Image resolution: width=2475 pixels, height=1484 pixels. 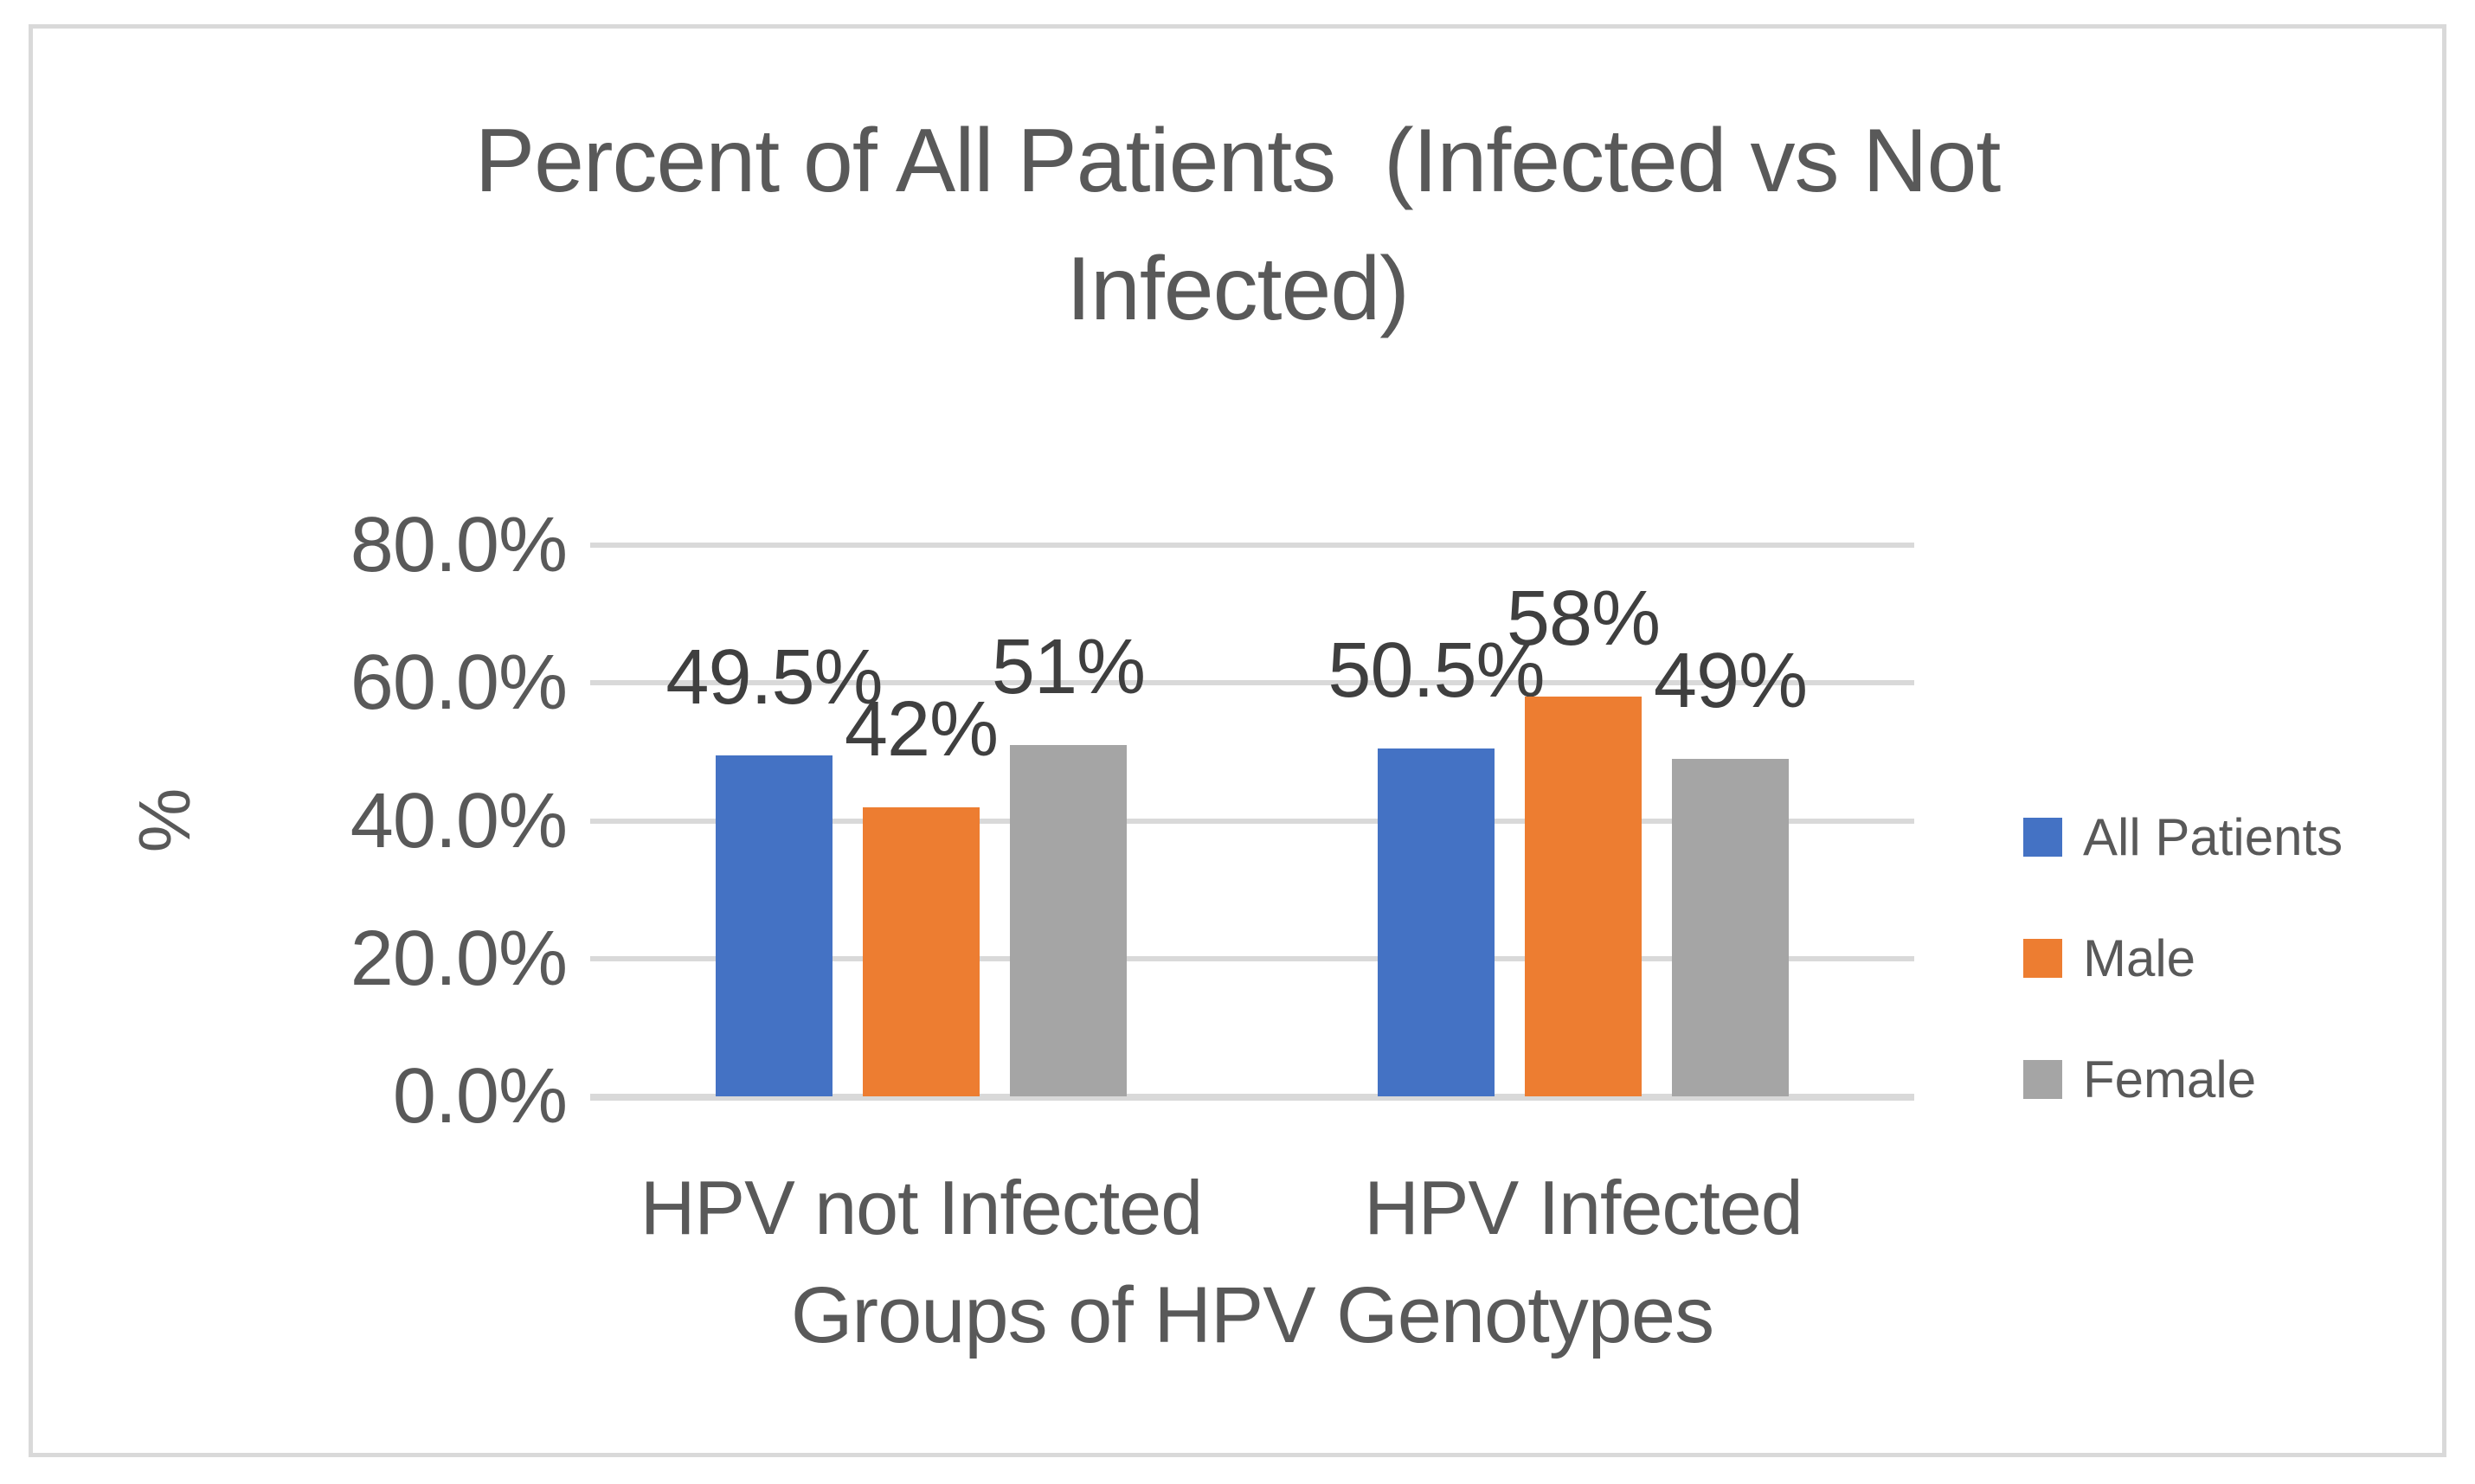 I want to click on chart-title-line-1: Percent of All Patients (Infected vs Not, so click(x=1238, y=161).